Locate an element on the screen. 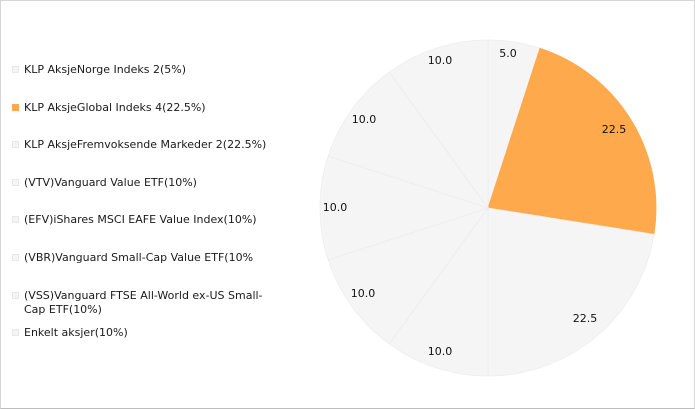 This screenshot has height=409, width=695. legend-label: KLP AksjeGlobal Indeks 4(22.5%) is located at coordinates (115, 107).